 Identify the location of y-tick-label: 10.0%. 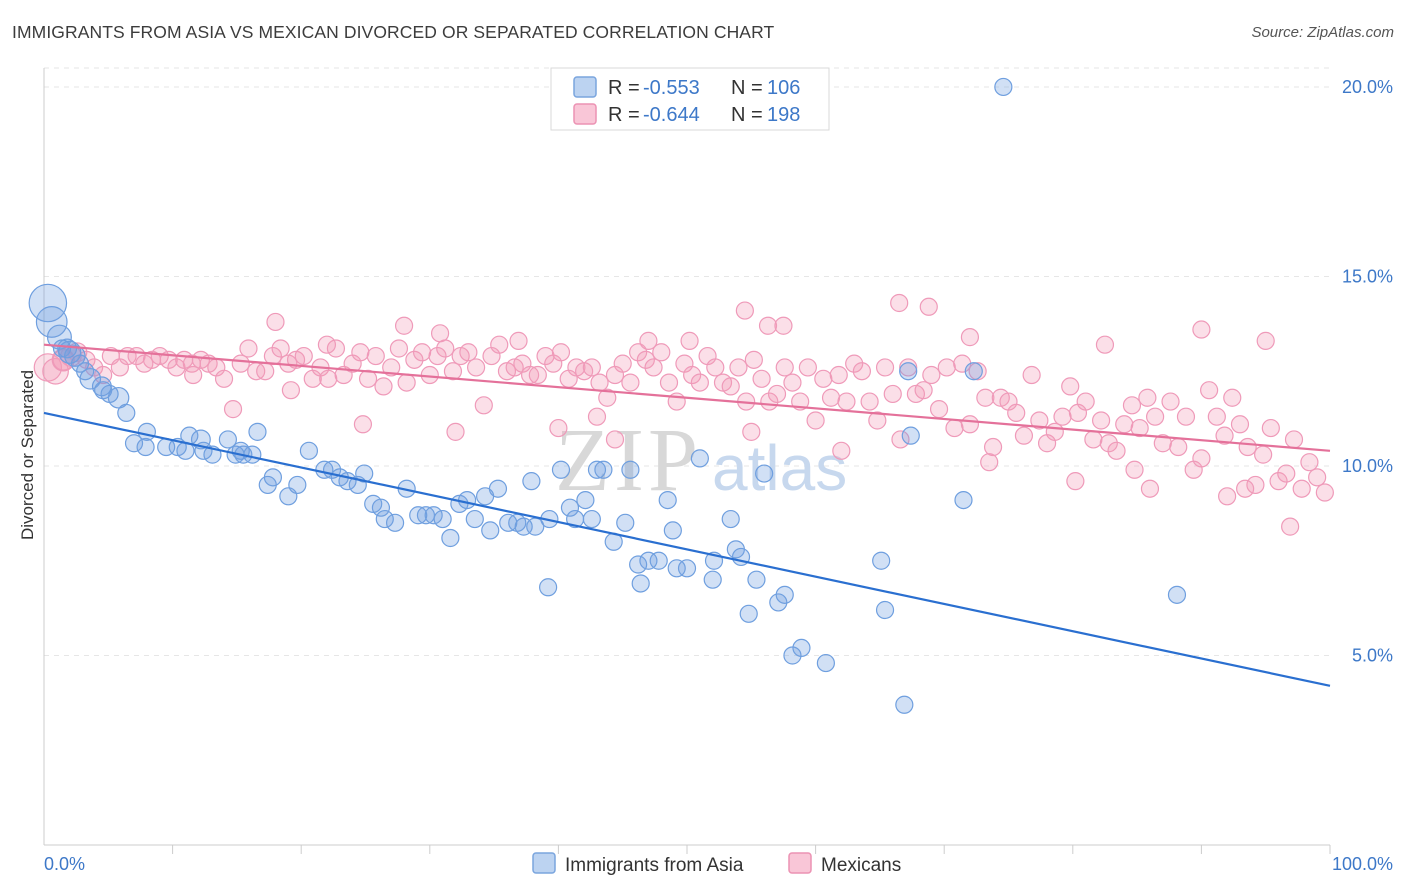
(1367, 466).